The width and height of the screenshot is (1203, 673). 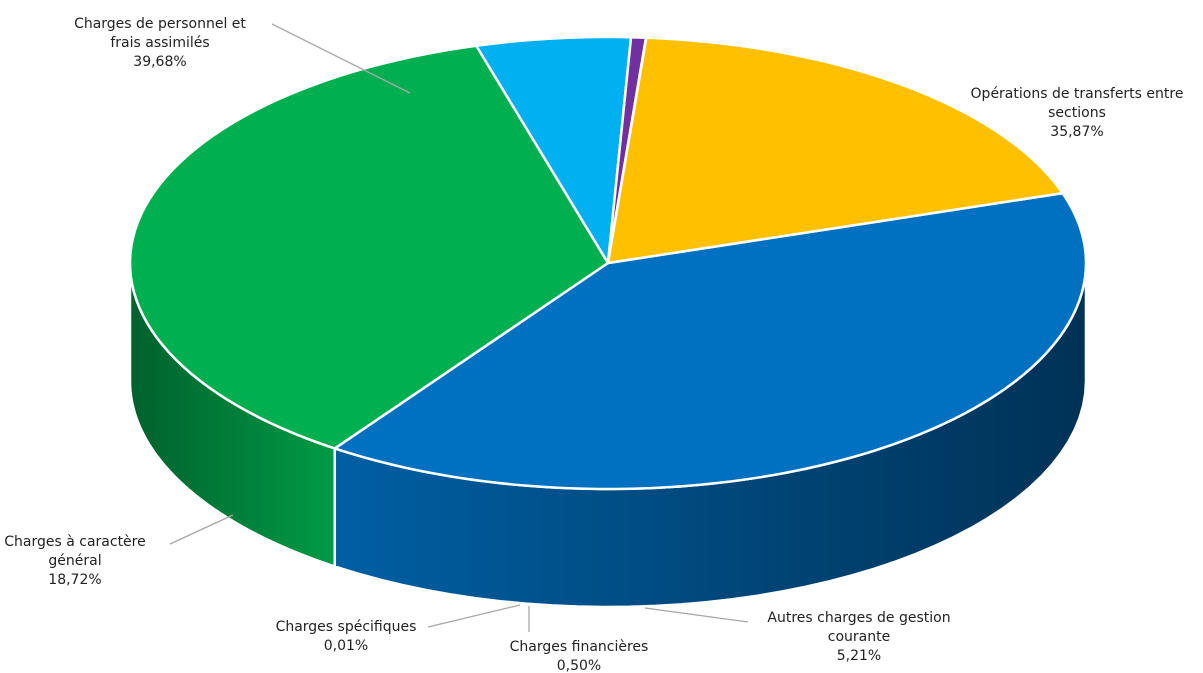 What do you see at coordinates (159, 62) in the screenshot?
I see `slice-value-1: 39,68%` at bounding box center [159, 62].